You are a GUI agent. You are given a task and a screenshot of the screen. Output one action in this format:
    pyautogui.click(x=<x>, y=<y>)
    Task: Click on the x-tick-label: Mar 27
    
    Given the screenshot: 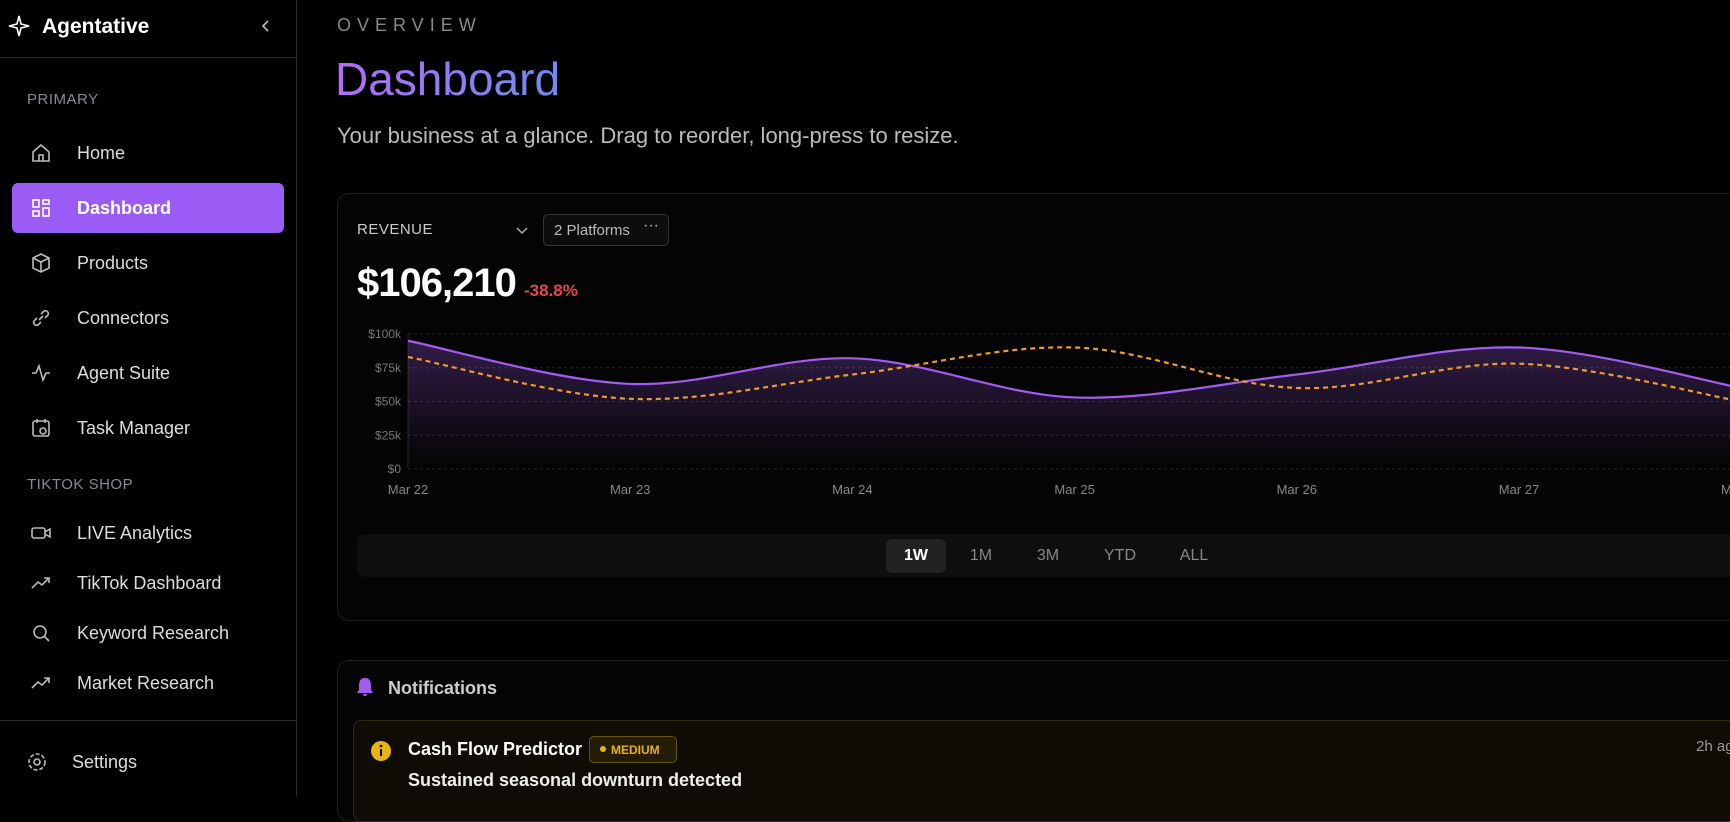 What is the action you would take?
    pyautogui.click(x=1519, y=489)
    